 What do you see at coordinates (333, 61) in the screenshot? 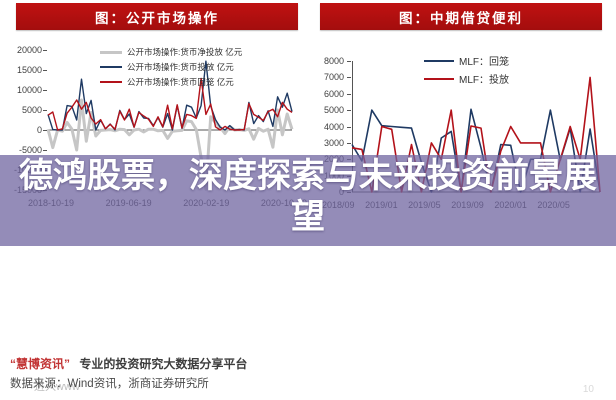
I see `y-axis-tick-label: 8000` at bounding box center [333, 61].